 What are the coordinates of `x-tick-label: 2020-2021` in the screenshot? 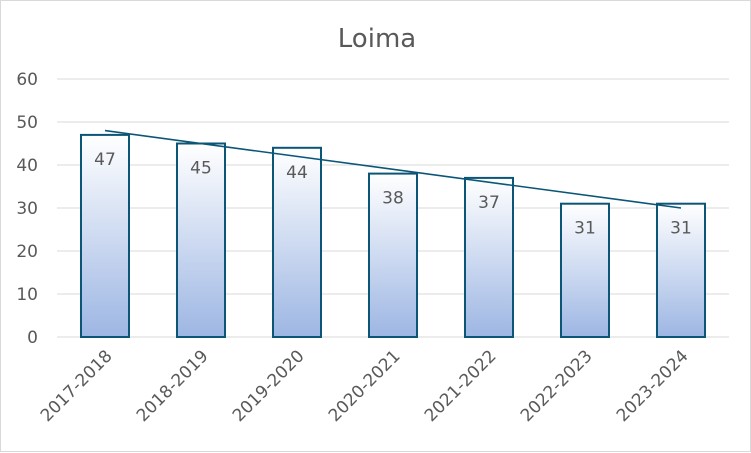 It's located at (365, 386).